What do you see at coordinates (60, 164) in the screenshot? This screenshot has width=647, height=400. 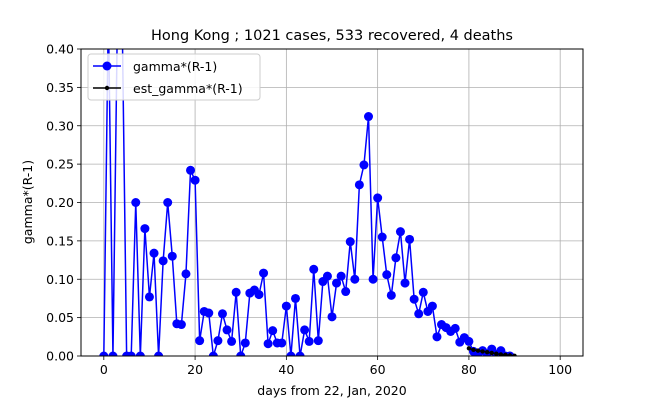 I see `y-tick-label: 0.25` at bounding box center [60, 164].